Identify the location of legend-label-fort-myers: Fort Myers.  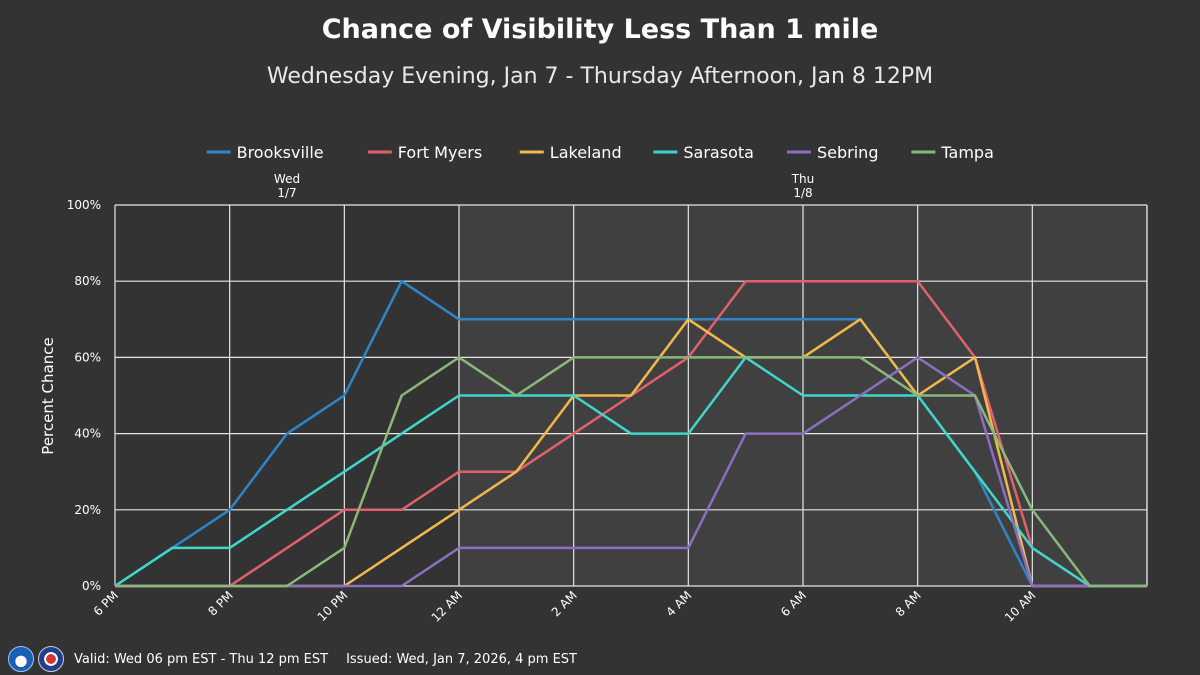
(440, 152).